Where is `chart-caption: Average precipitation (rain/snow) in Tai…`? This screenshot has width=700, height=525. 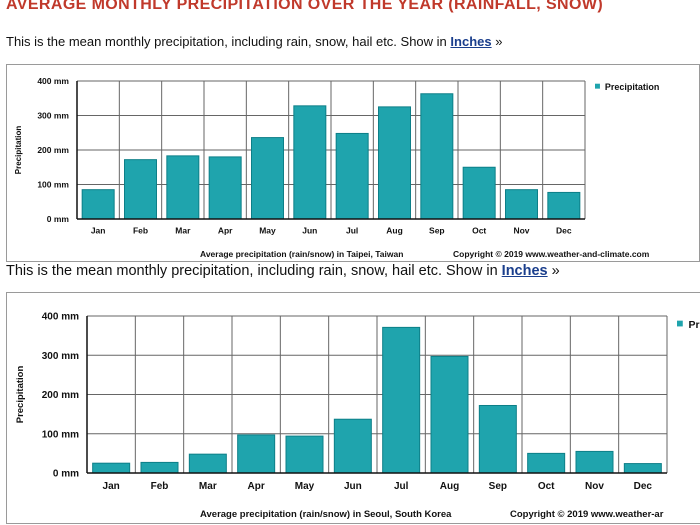 chart-caption: Average precipitation (rain/snow) in Tai… is located at coordinates (301, 254).